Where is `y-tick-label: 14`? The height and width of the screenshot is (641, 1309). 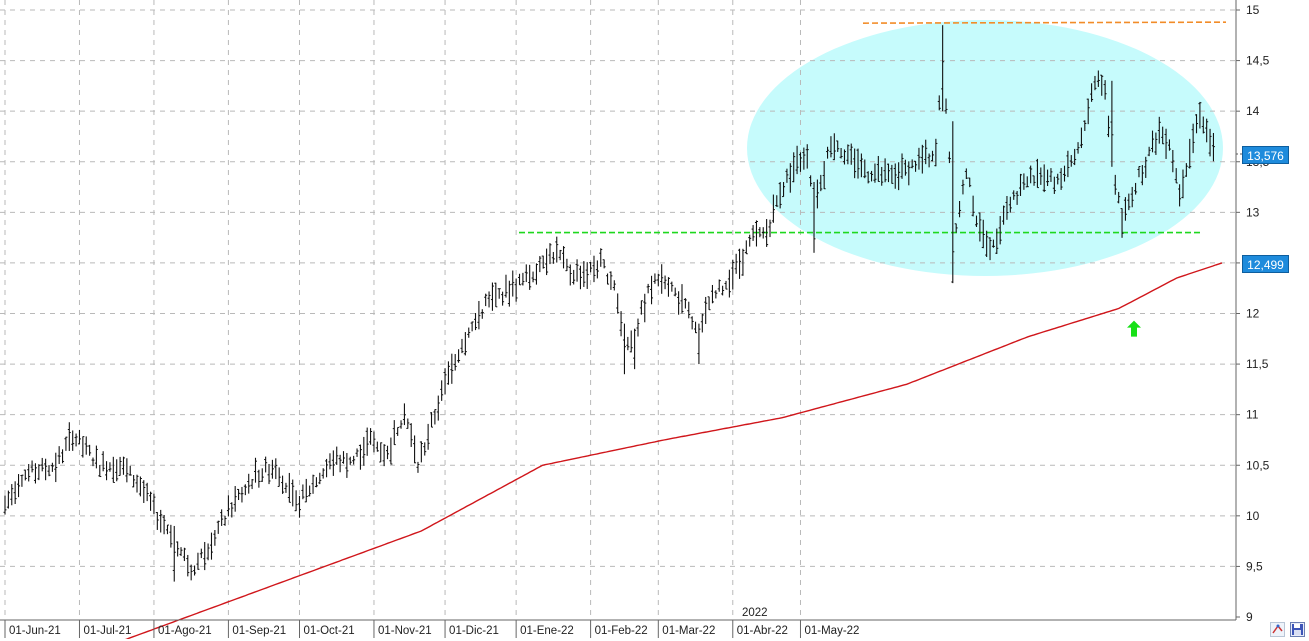
y-tick-label: 14 is located at coordinates (1253, 111).